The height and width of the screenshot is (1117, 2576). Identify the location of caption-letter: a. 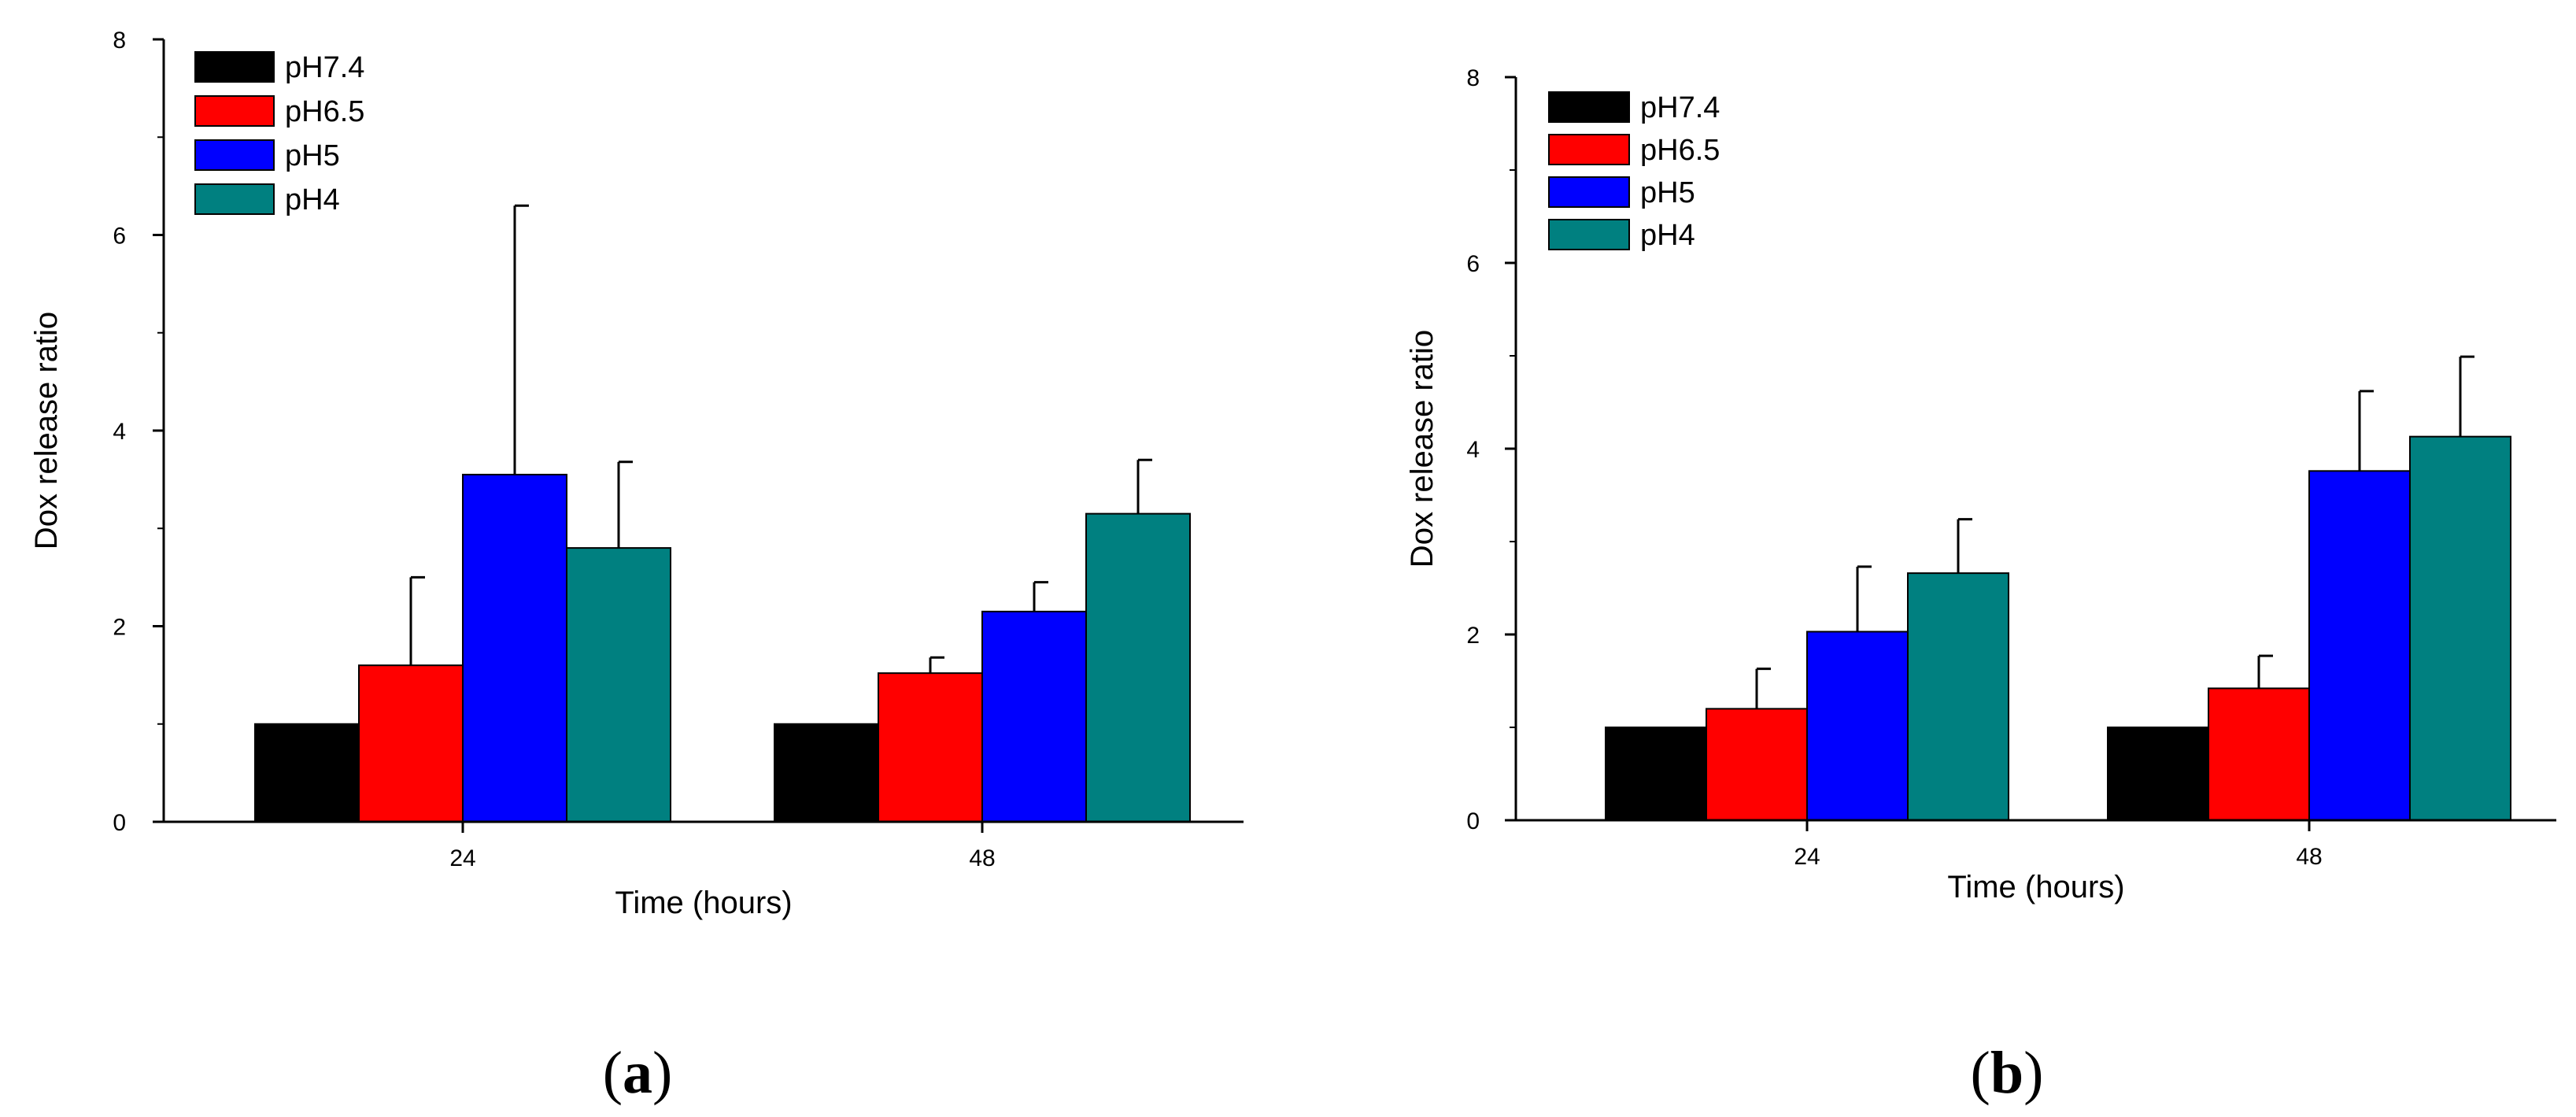
(637, 1073).